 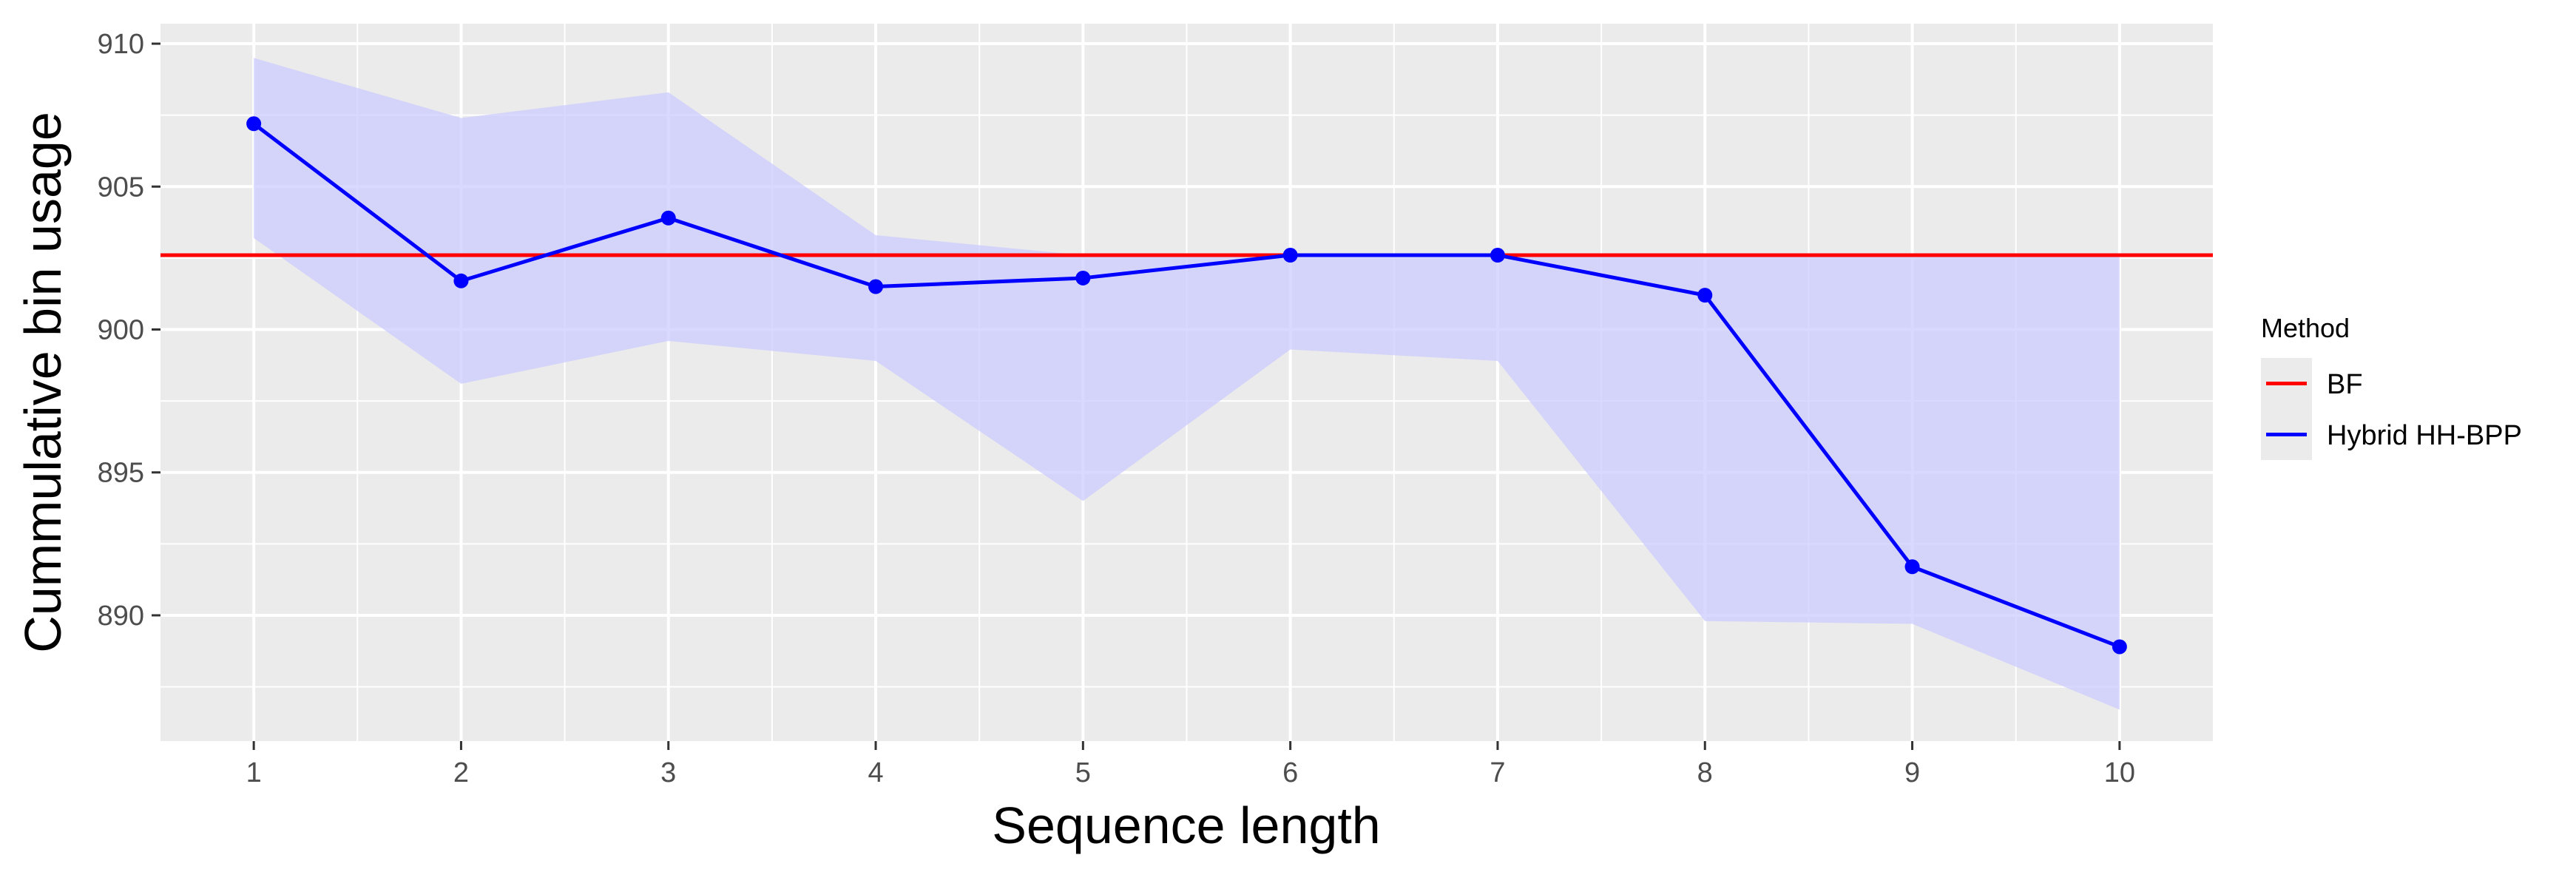 I want to click on x-tick-label: 5, so click(x=1083, y=772).